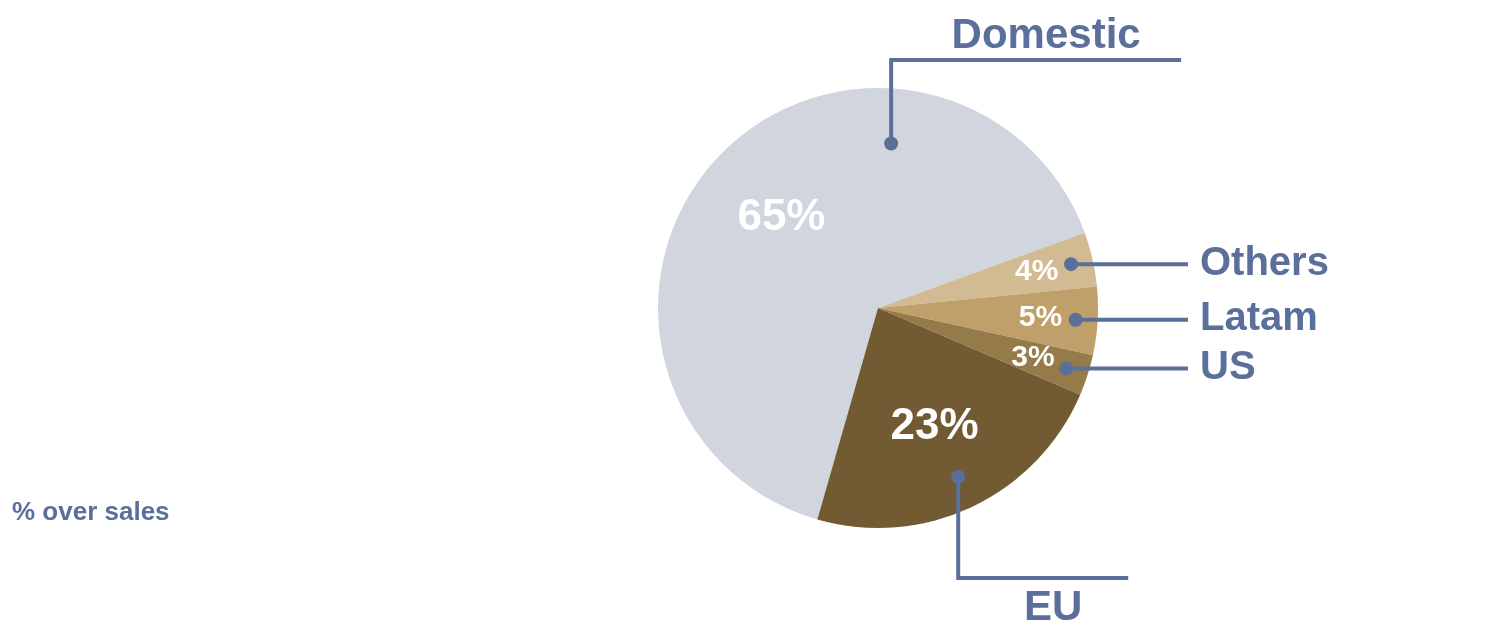 This screenshot has height=643, width=1490. I want to click on slice-label: Domestic, so click(1046, 33).